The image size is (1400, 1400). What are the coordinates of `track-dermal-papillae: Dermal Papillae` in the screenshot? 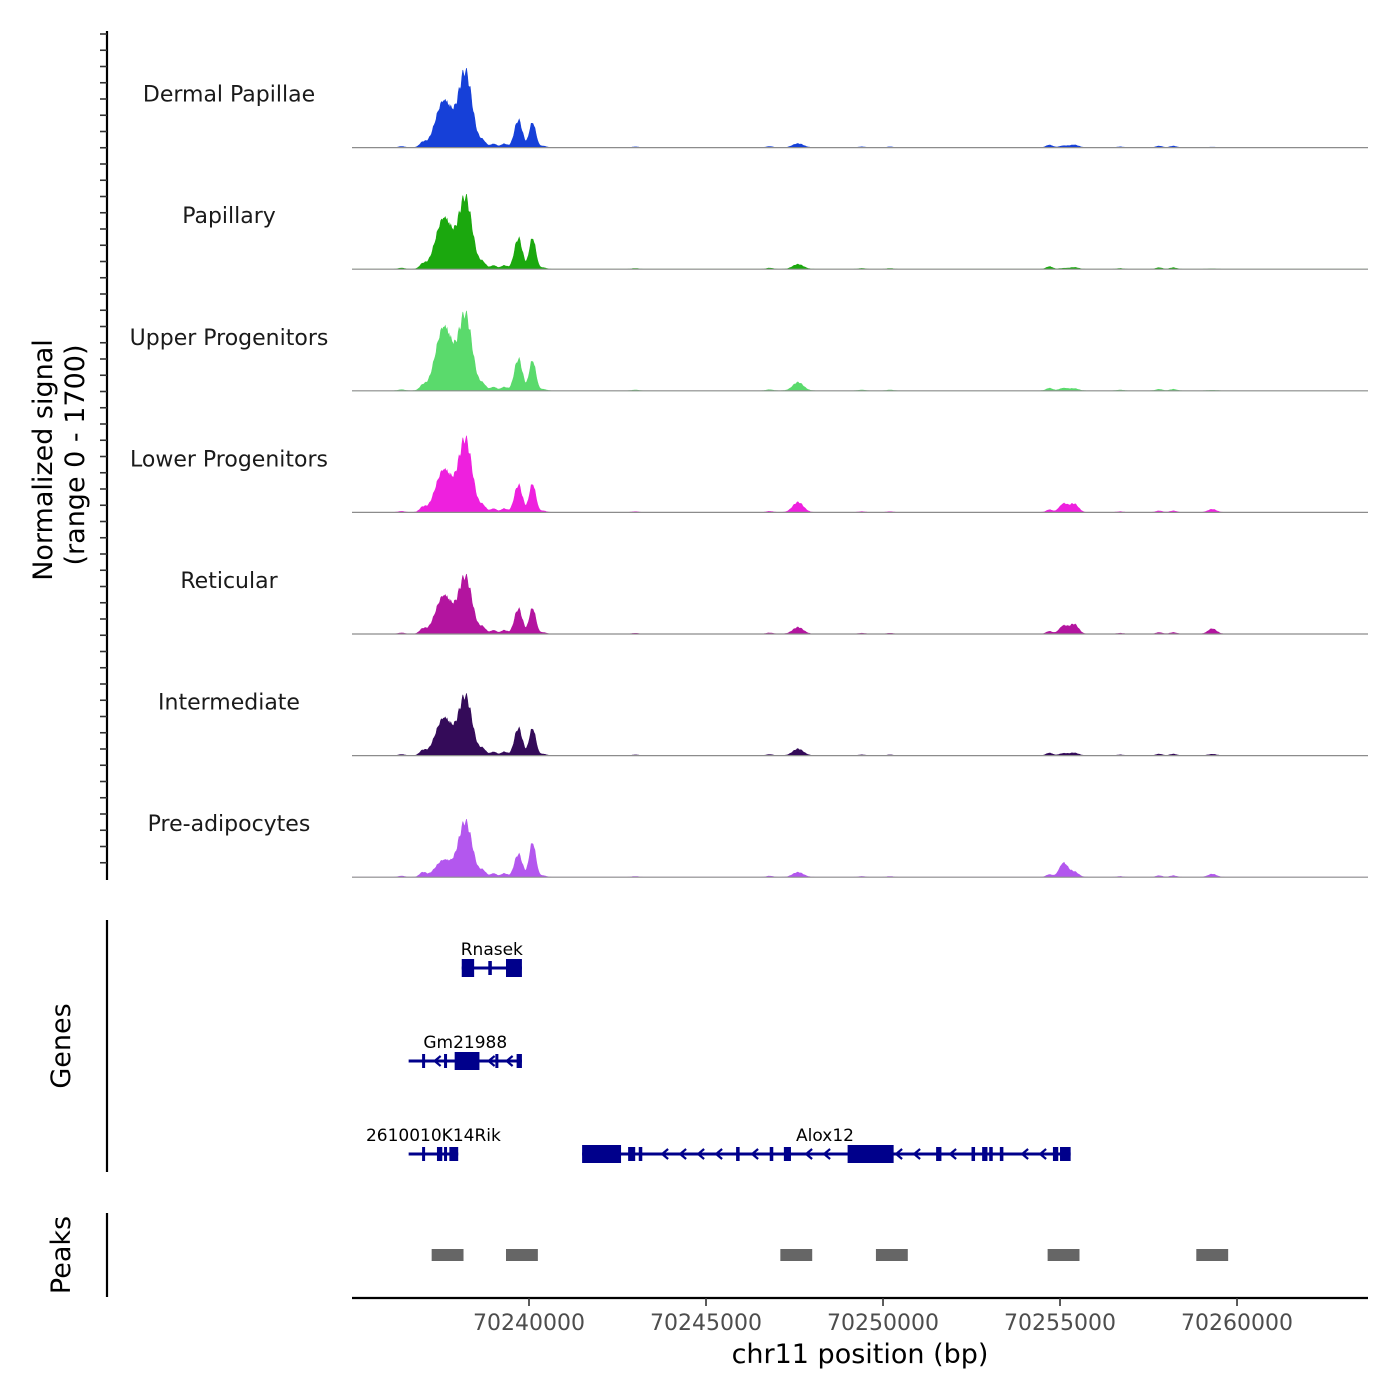 It's located at (755, 108).